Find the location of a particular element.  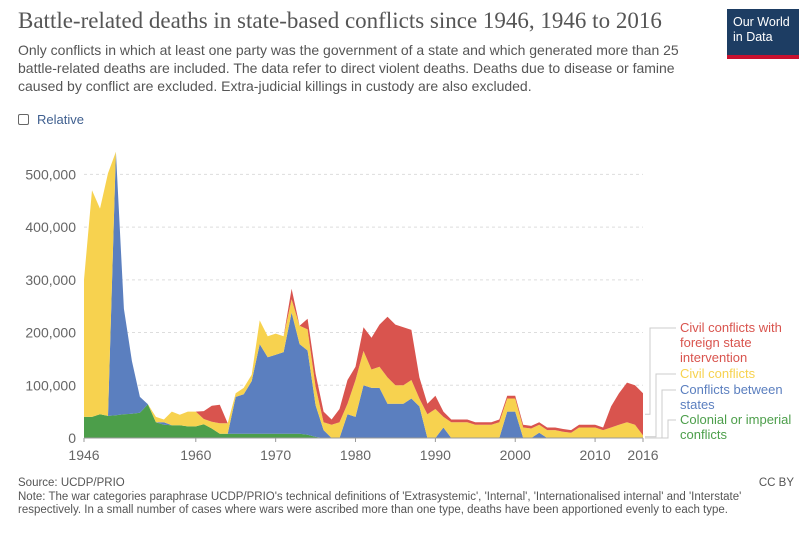

y-tick-label: 0 is located at coordinates (72, 438).